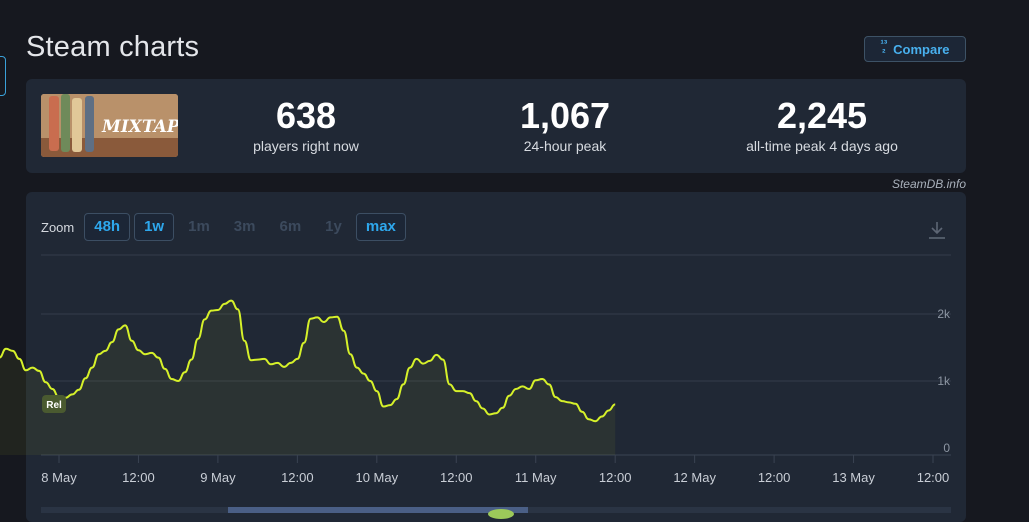 The image size is (1029, 522). What do you see at coordinates (376, 477) in the screenshot?
I see `x-tick-label: 10 May` at bounding box center [376, 477].